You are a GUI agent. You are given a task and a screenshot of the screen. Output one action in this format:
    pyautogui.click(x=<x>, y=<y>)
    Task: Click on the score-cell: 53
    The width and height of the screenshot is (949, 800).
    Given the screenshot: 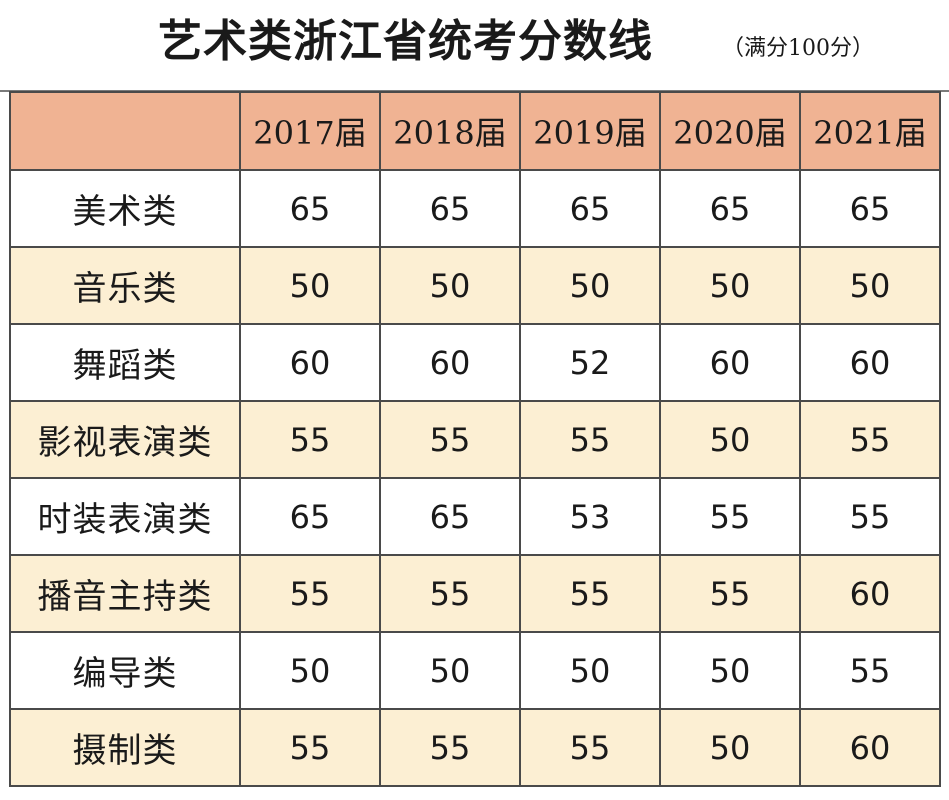 What is the action you would take?
    pyautogui.click(x=590, y=516)
    